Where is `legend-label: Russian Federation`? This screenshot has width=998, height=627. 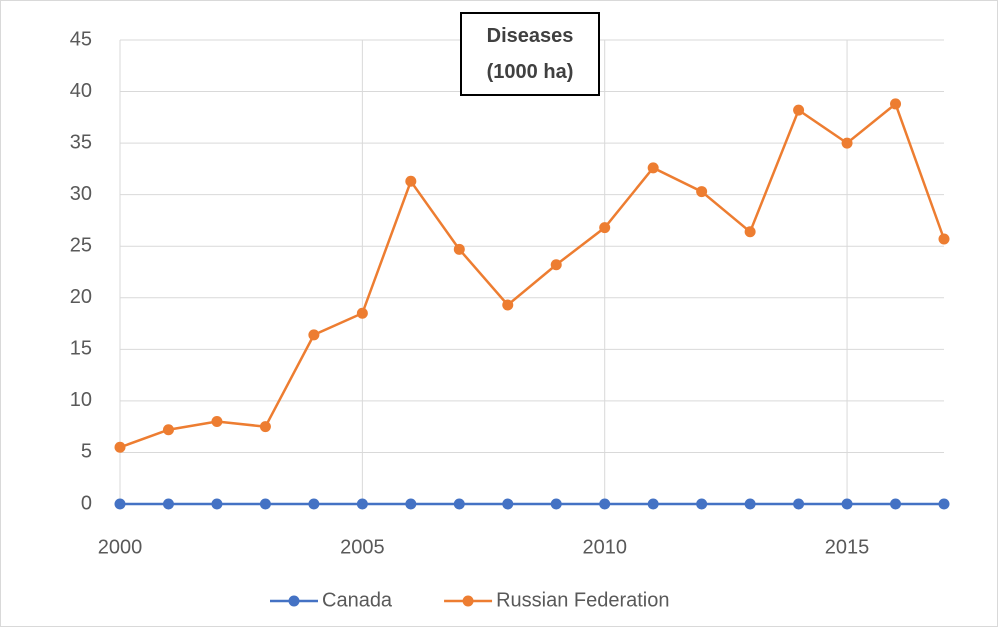 legend-label: Russian Federation is located at coordinates (582, 600).